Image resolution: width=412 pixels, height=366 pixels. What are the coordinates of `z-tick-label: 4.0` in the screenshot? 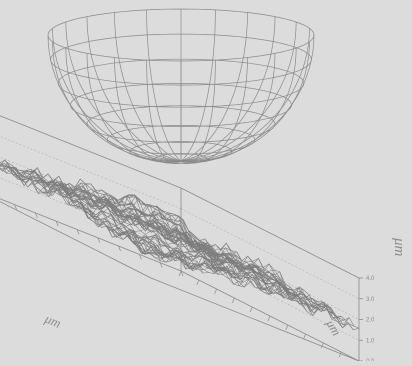 It's located at (370, 279).